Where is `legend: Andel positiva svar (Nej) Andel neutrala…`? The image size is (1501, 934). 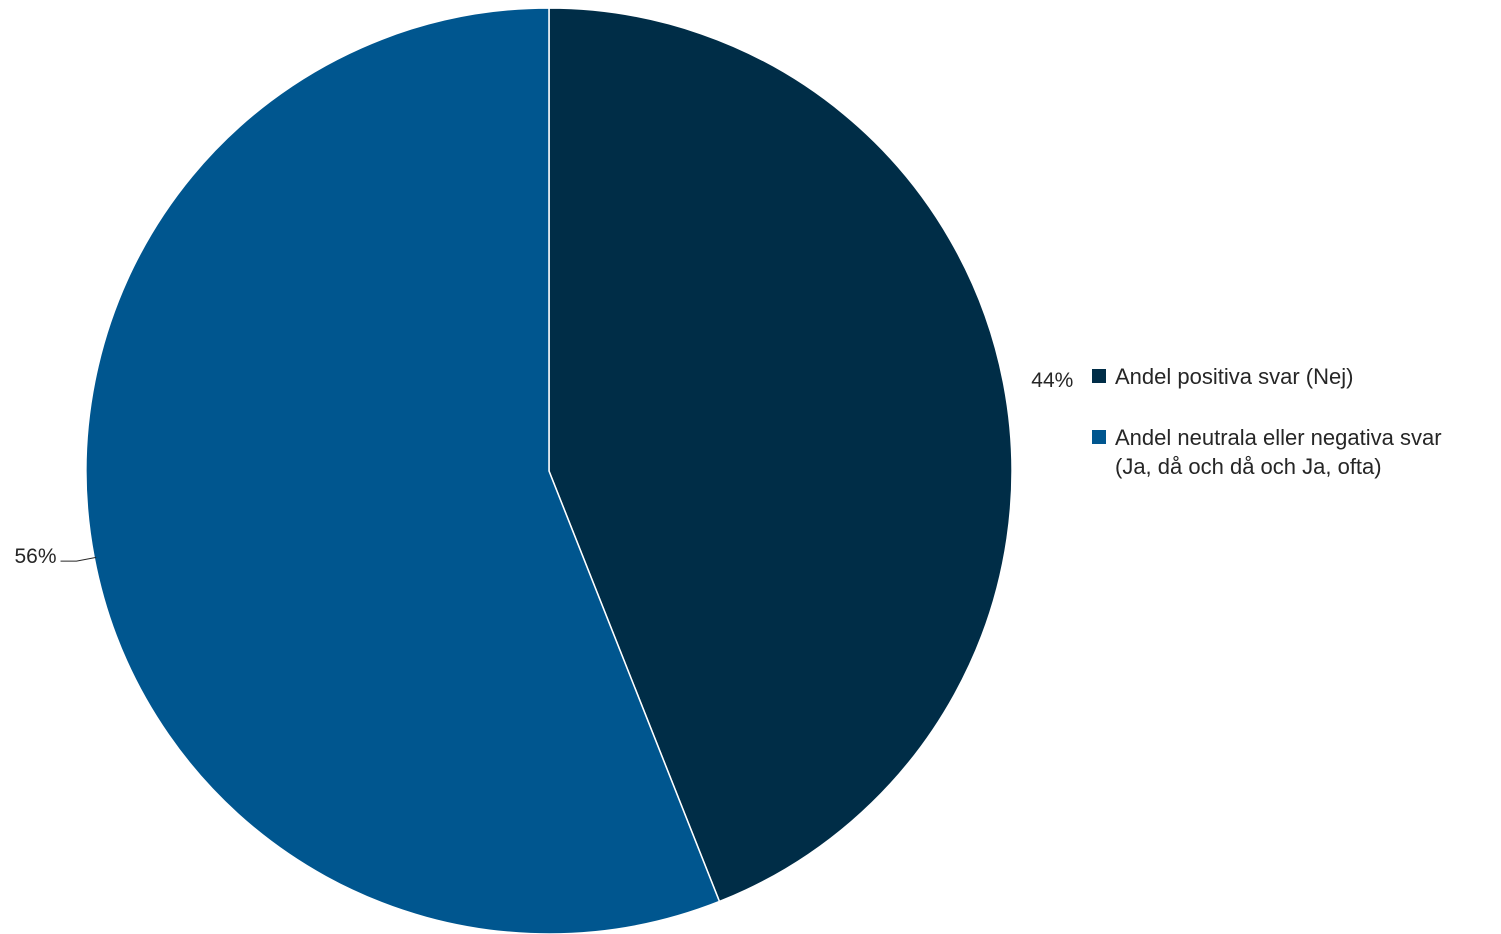
legend: Andel positiva svar (Nej) Andel neutrala… is located at coordinates (1294, 437).